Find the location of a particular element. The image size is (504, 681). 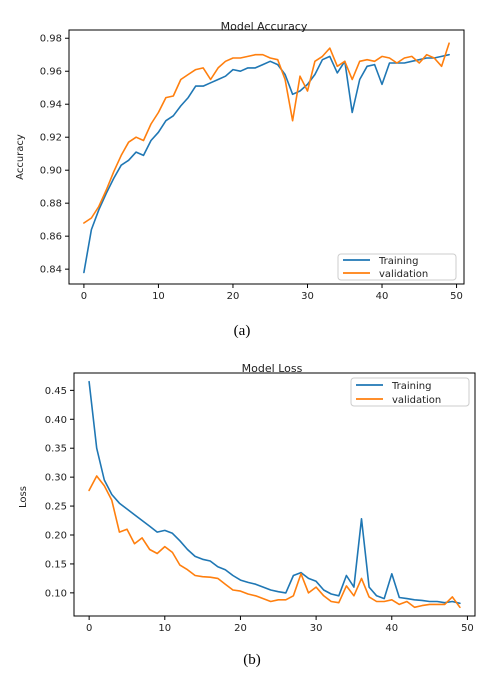

loss-x-tick-label: 30 is located at coordinates (316, 628).